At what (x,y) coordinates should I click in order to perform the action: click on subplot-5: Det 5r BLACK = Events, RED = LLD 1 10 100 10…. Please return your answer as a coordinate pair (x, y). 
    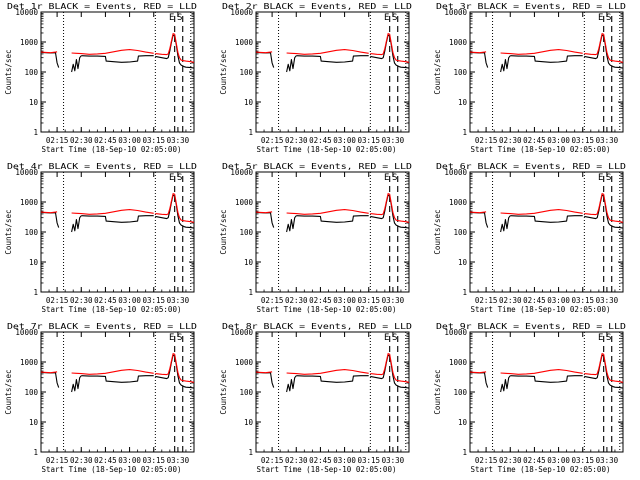
    Looking at the image, I should click on (315, 237).